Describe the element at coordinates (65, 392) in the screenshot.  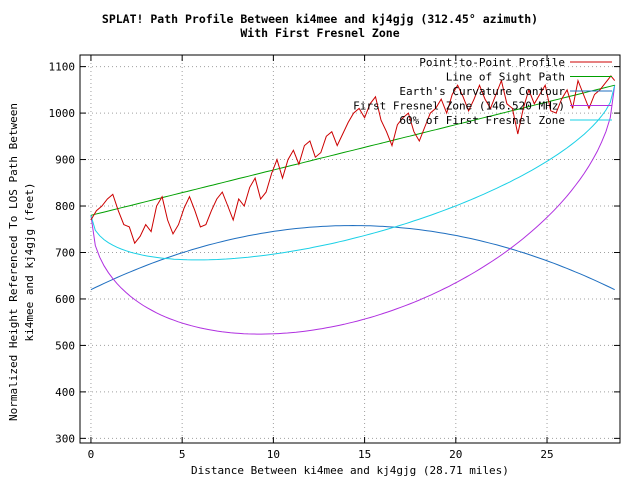
I see `y-tick-label: 400` at that location.